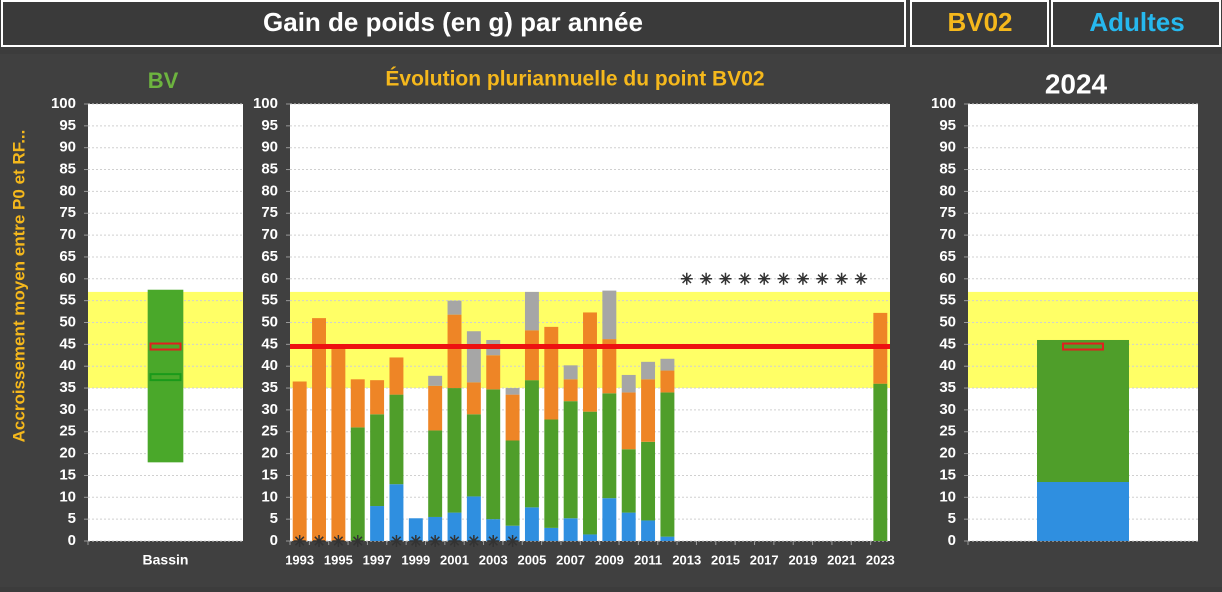 The width and height of the screenshot is (1222, 592). I want to click on header-title: Gain de poids (en g) par année, so click(453, 22).